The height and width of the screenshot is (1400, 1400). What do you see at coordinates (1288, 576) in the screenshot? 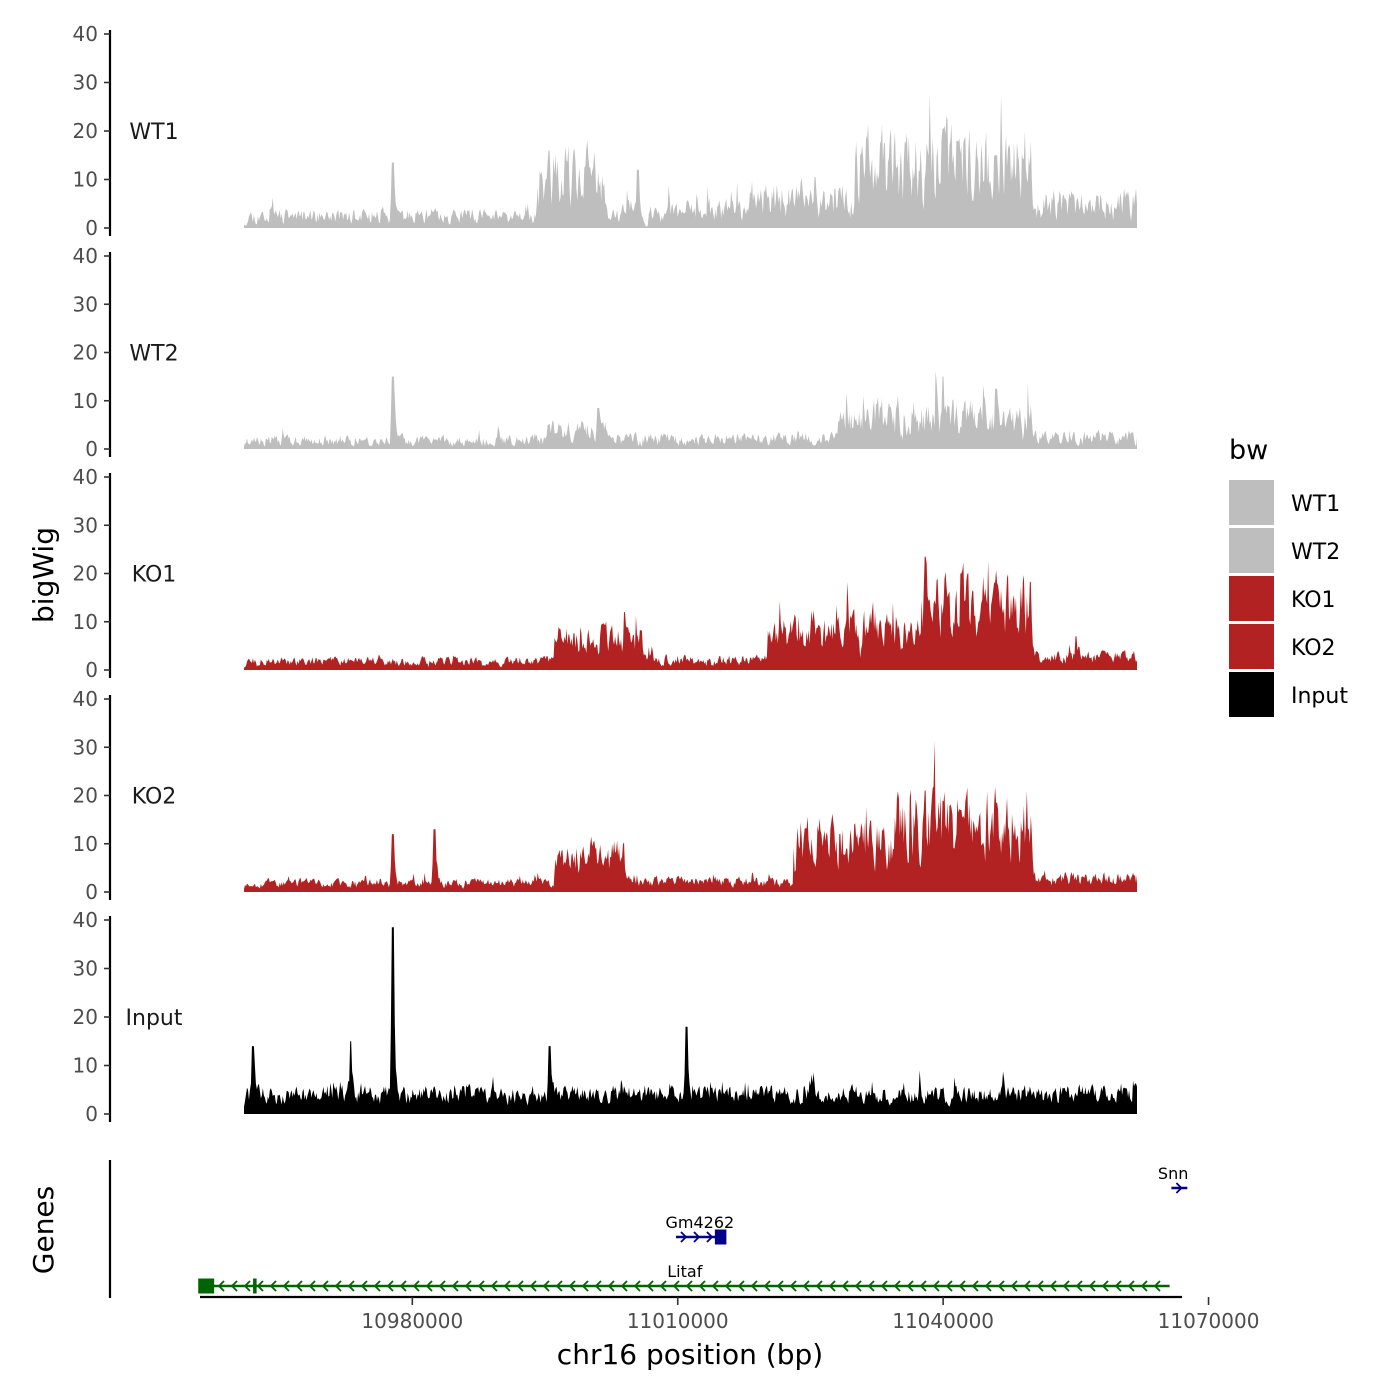
I see `legend: bw WT1 WT2 KO1 KO2 Input` at bounding box center [1288, 576].